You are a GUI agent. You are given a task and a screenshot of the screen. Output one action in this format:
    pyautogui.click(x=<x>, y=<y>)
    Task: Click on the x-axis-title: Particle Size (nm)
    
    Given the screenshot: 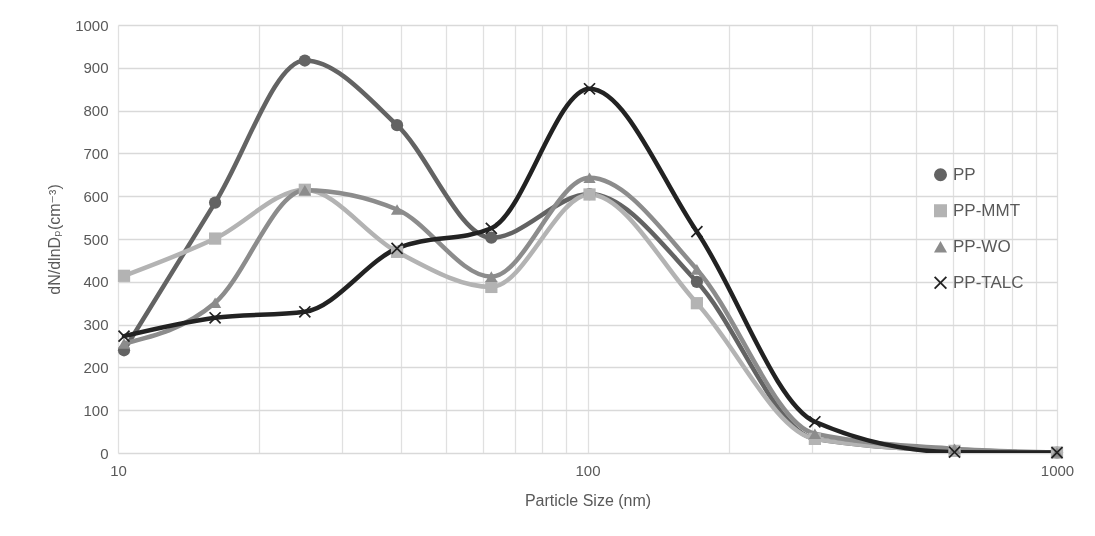 What is the action you would take?
    pyautogui.click(x=588, y=500)
    